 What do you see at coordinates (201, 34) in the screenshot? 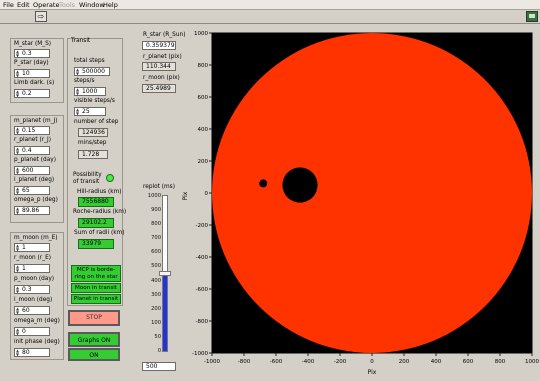
I see `y-tick-label: 1000` at bounding box center [201, 34].